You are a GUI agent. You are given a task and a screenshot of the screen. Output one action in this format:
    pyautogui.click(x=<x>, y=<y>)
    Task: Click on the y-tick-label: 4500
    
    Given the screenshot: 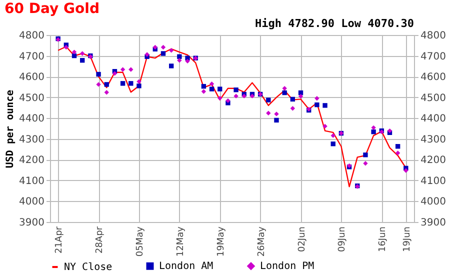 What is the action you would take?
    pyautogui.click(x=31, y=98)
    